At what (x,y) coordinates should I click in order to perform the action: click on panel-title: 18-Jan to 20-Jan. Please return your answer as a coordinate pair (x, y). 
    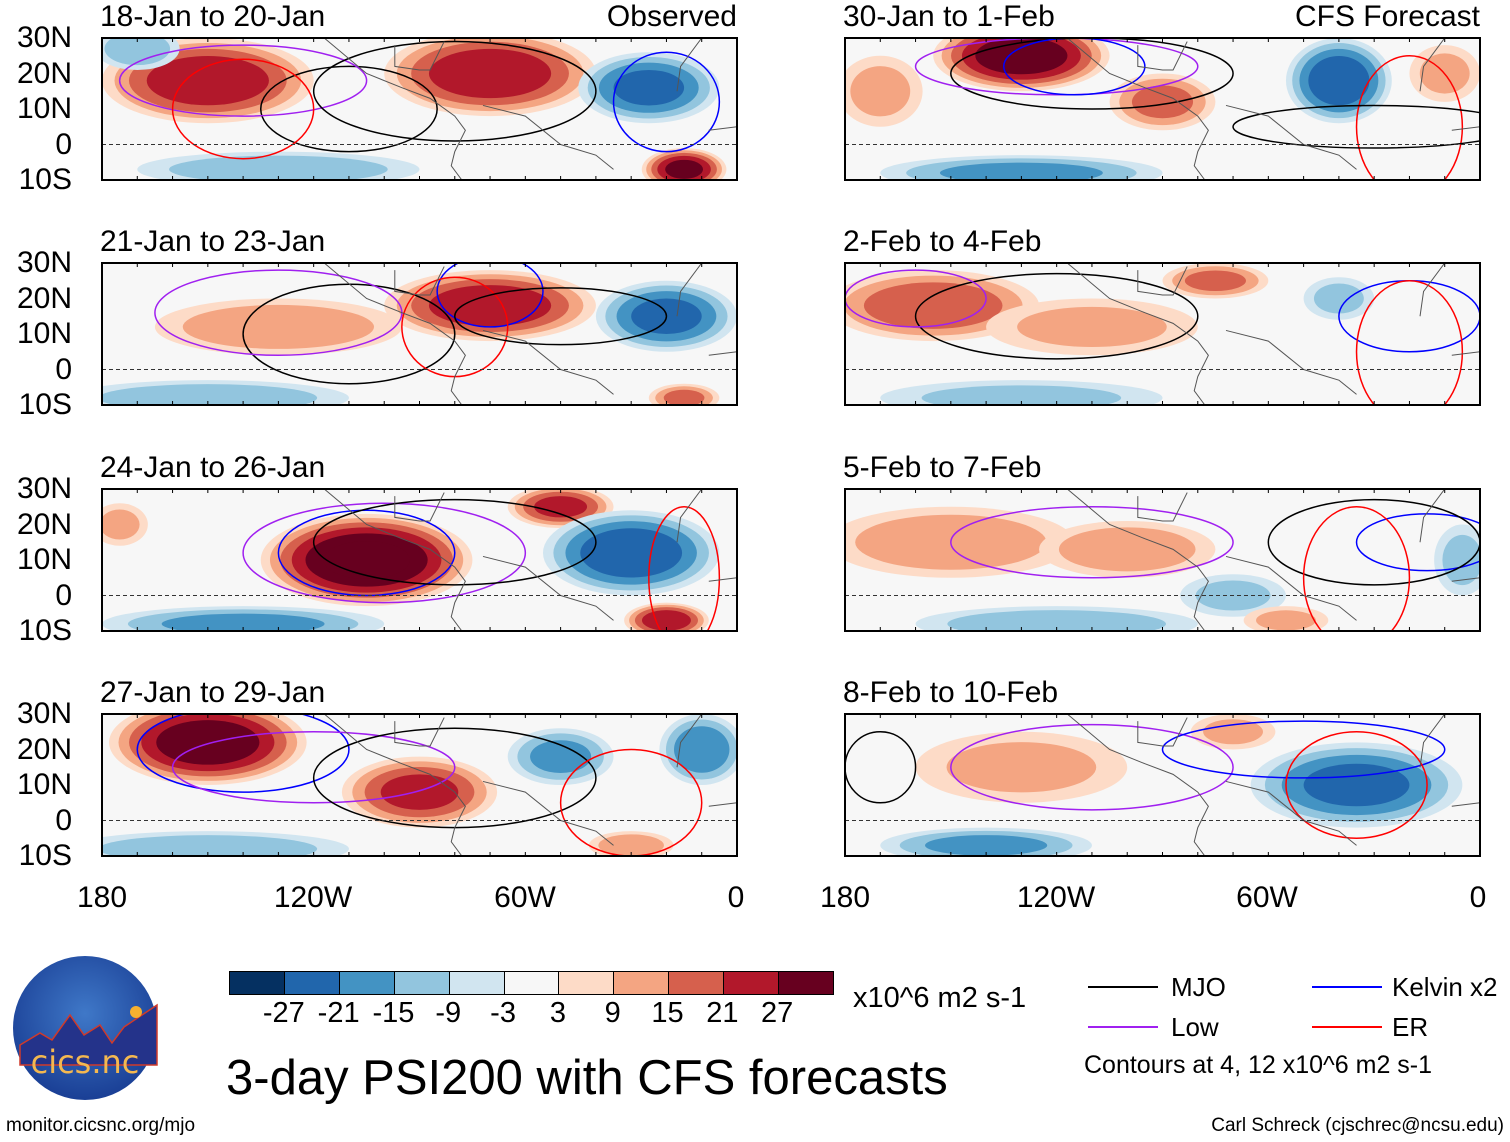
    Looking at the image, I should click on (213, 16).